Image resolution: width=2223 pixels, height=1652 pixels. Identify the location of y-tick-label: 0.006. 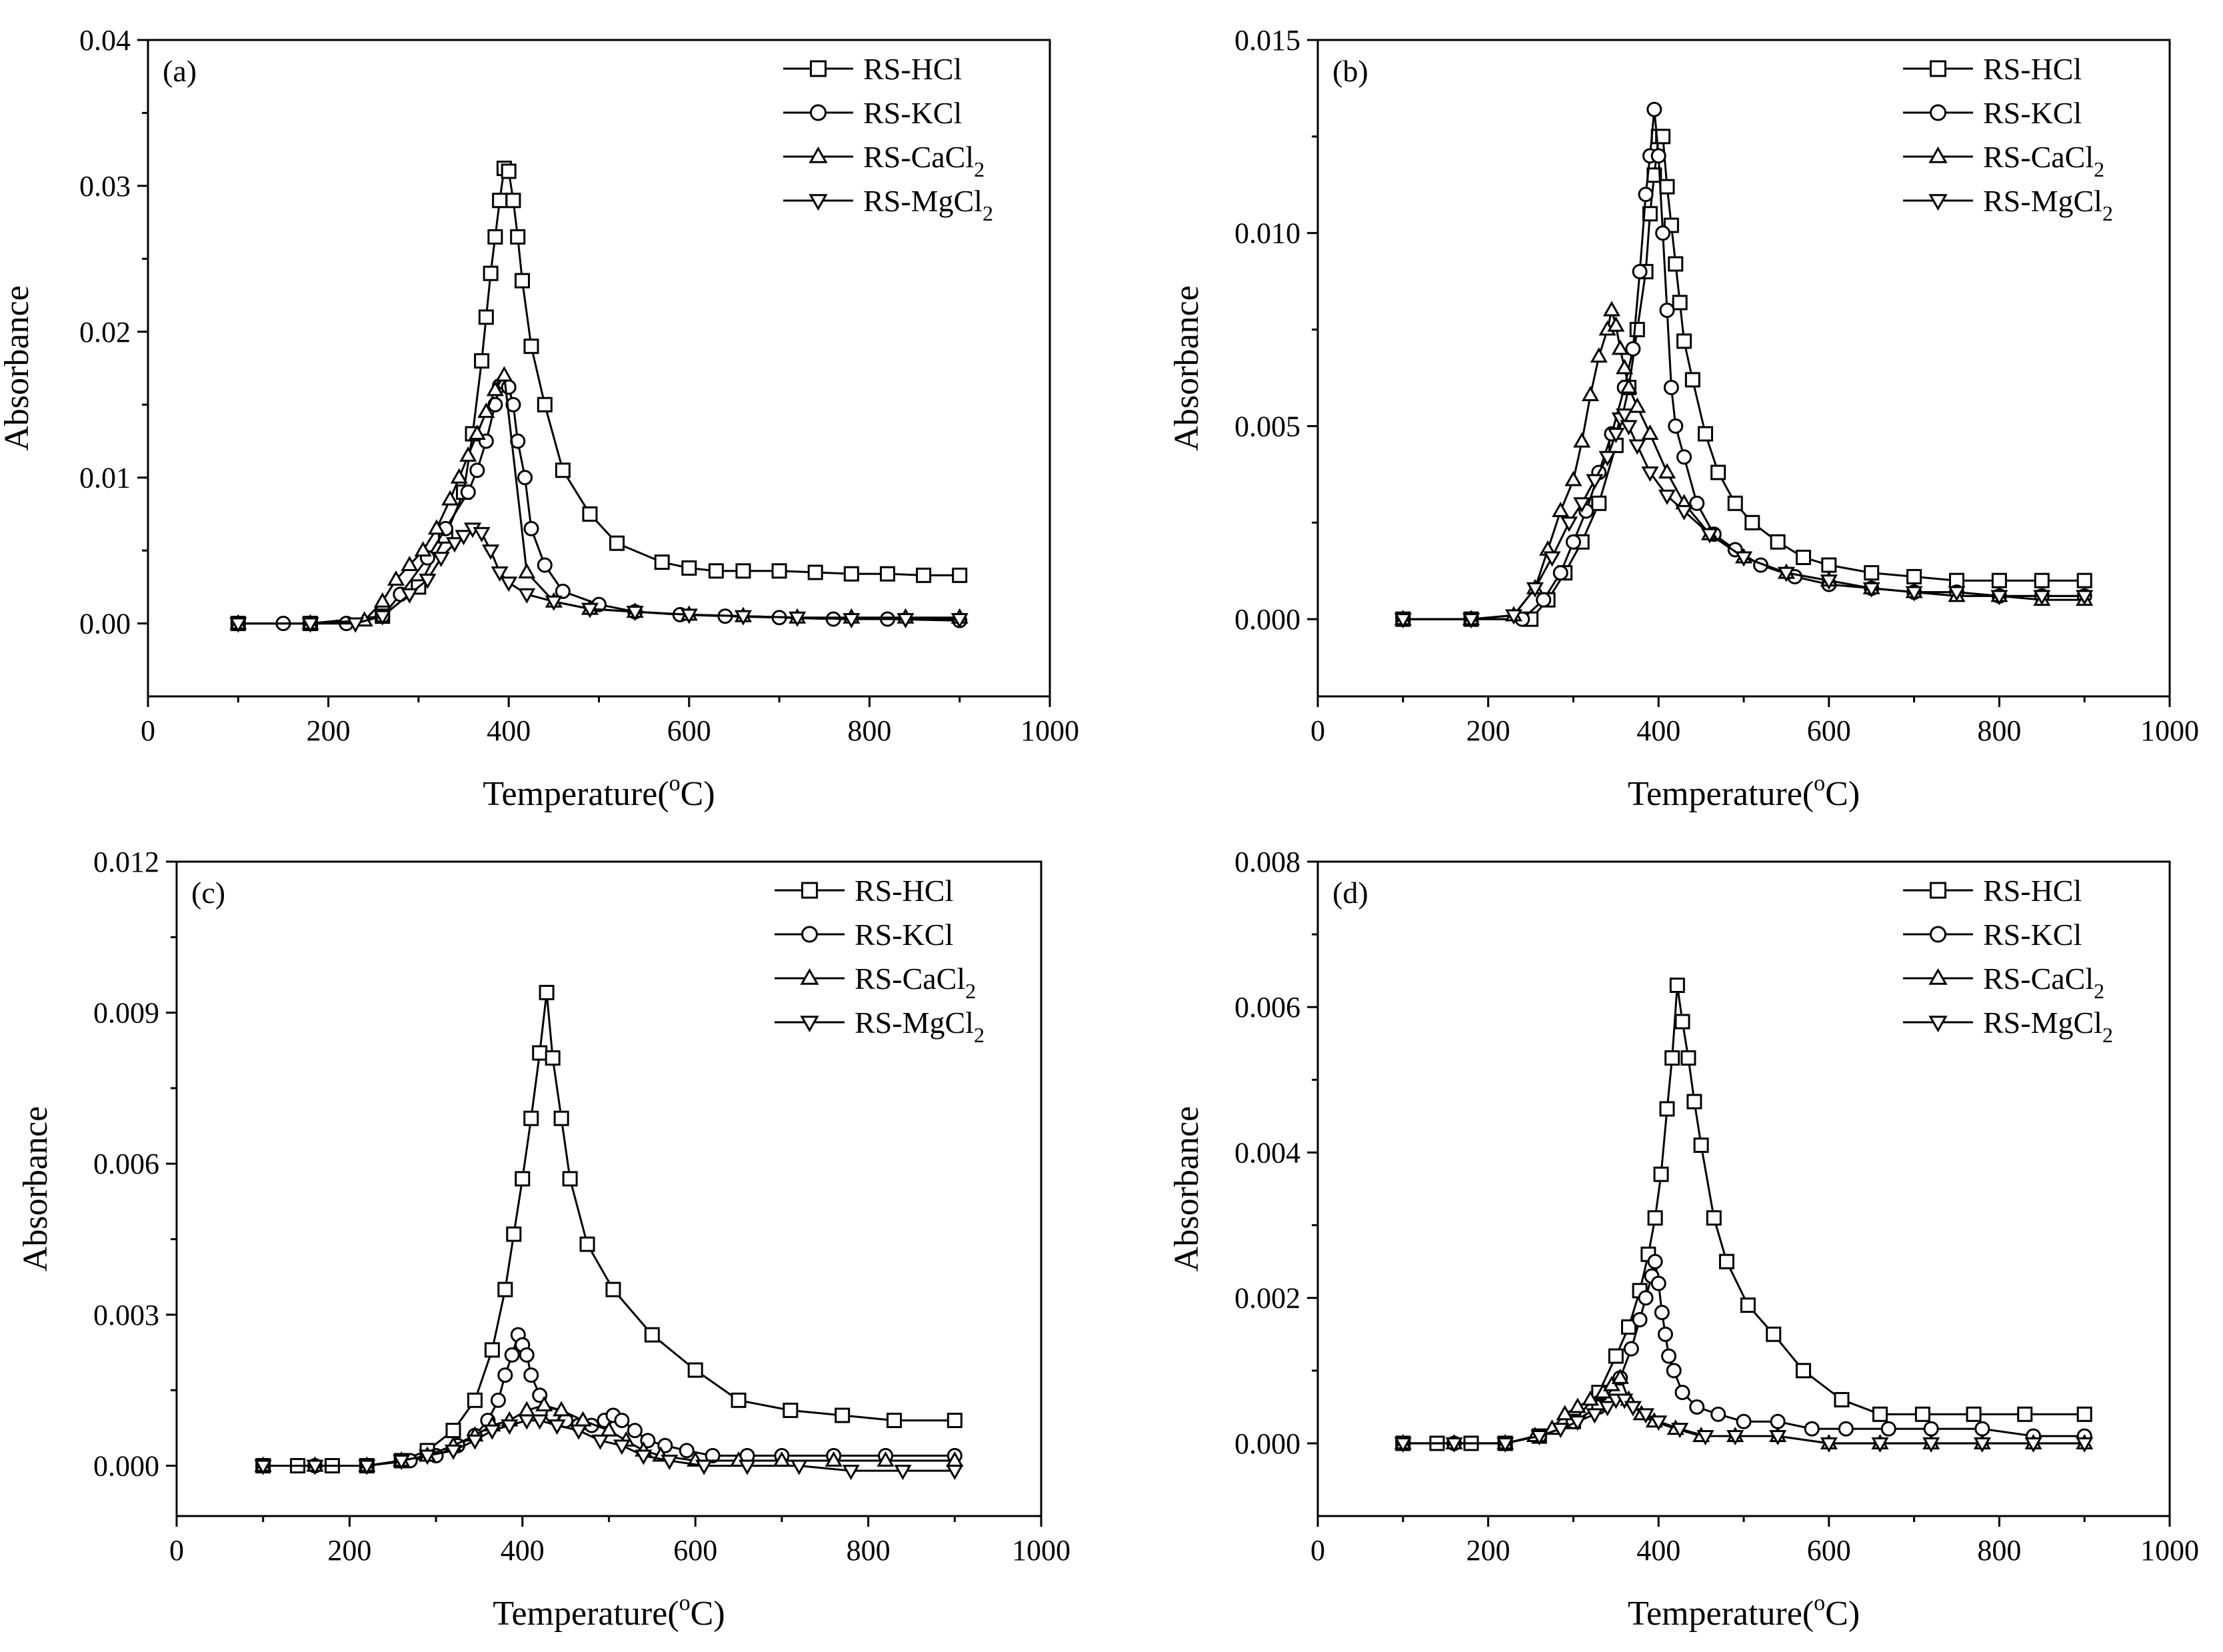
(1267, 1007).